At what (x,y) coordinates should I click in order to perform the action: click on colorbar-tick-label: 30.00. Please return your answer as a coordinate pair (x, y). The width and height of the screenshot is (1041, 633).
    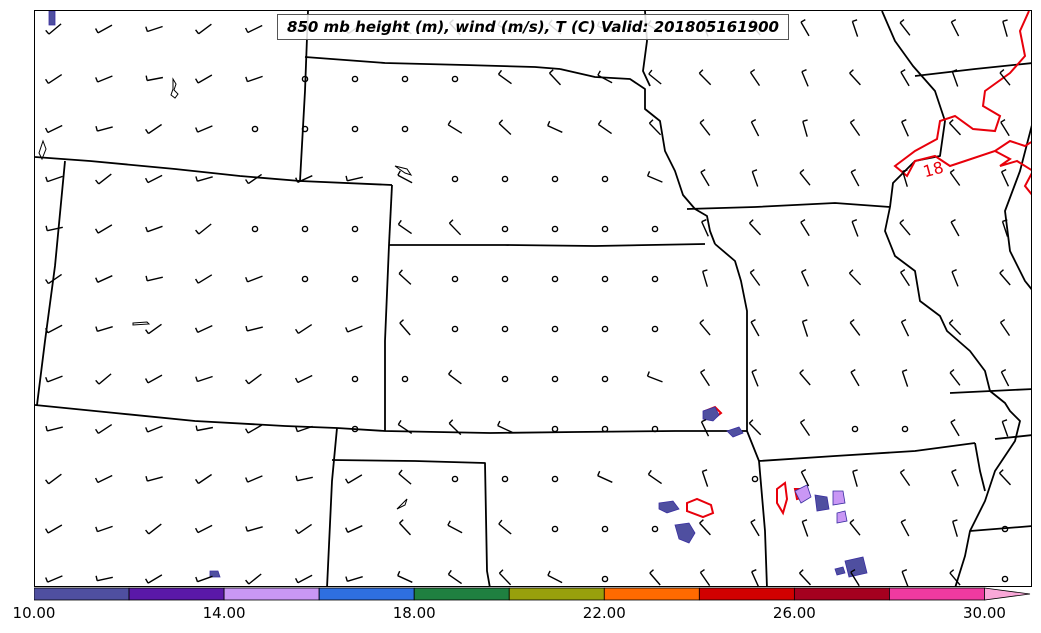
    Looking at the image, I should click on (984, 613).